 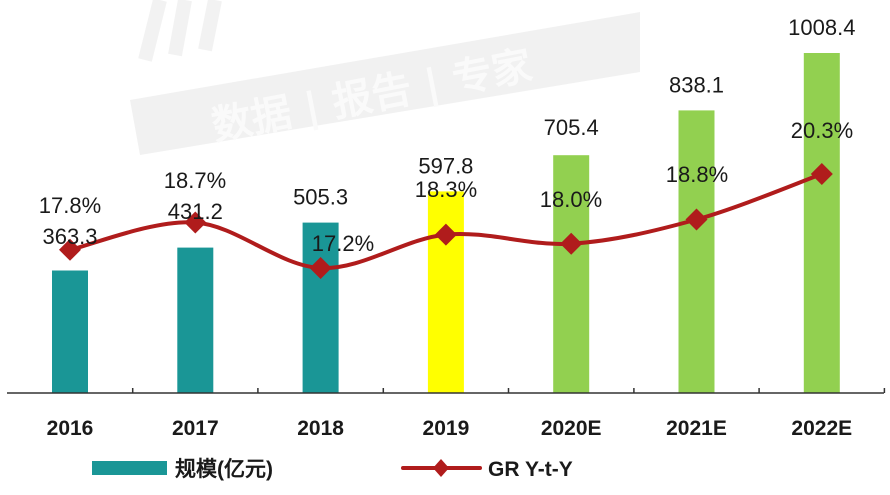 What do you see at coordinates (530, 469) in the screenshot?
I see `legend-line-label: GR Y-t-Y` at bounding box center [530, 469].